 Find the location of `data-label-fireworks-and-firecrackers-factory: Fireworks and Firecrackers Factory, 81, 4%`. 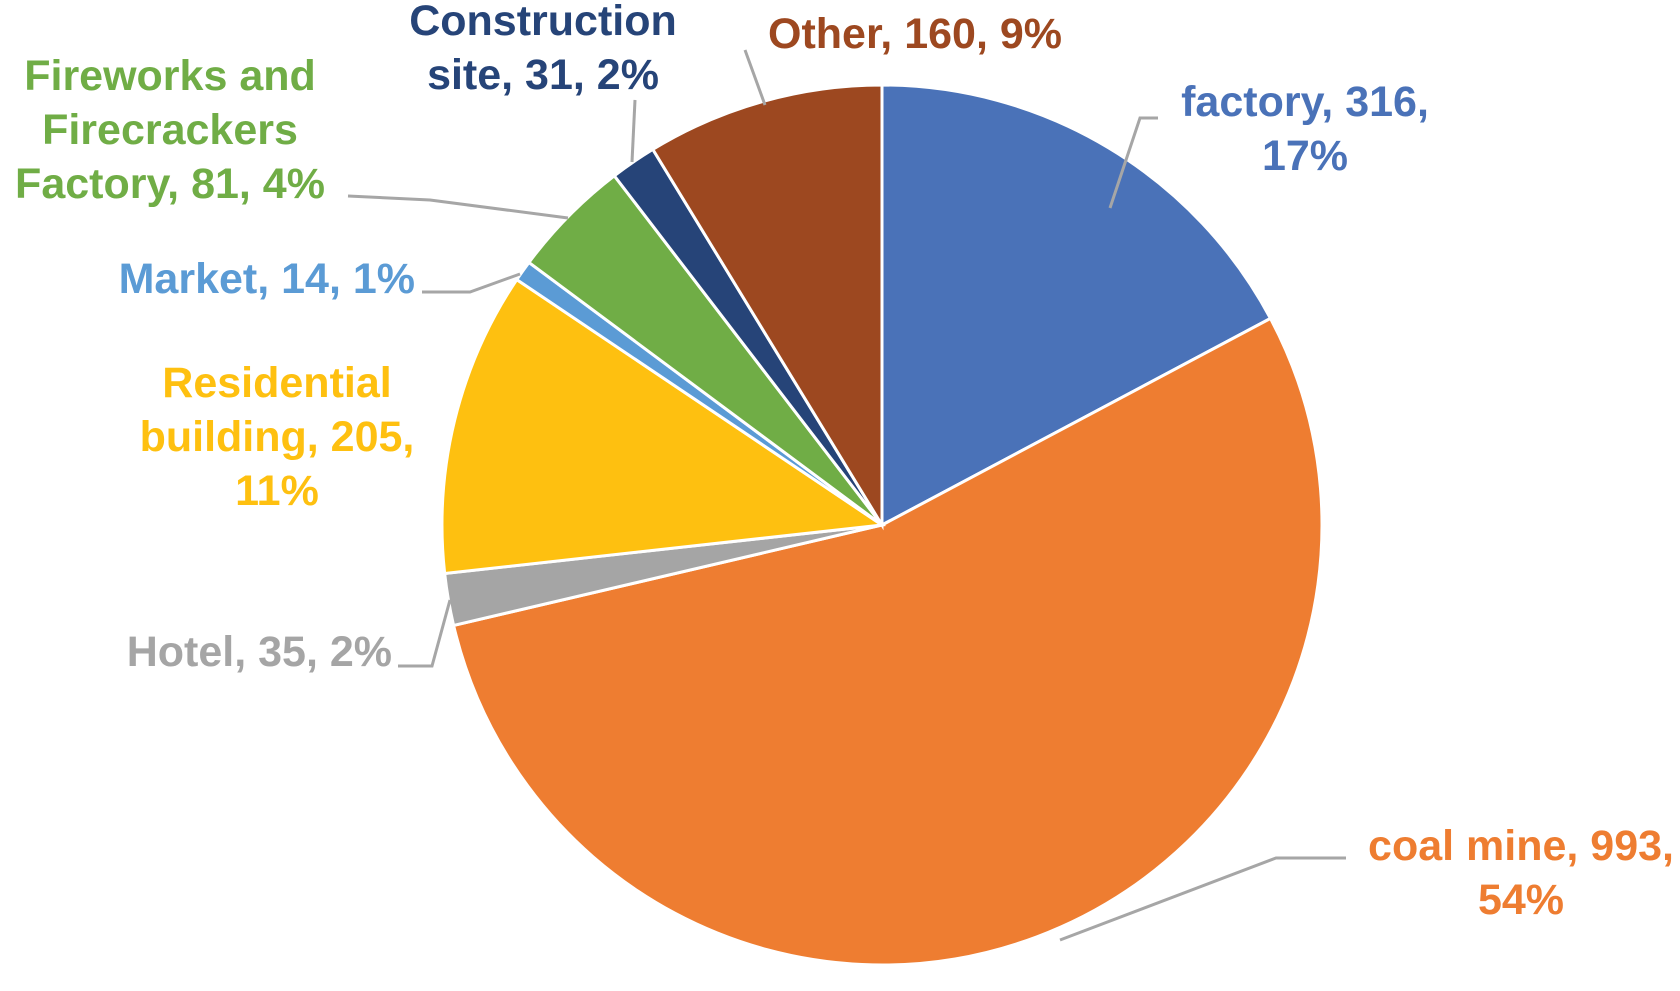

data-label-fireworks-and-firecrackers-factory: Fireworks and Firecrackers Factory, 81, 4% is located at coordinates (170, 130).